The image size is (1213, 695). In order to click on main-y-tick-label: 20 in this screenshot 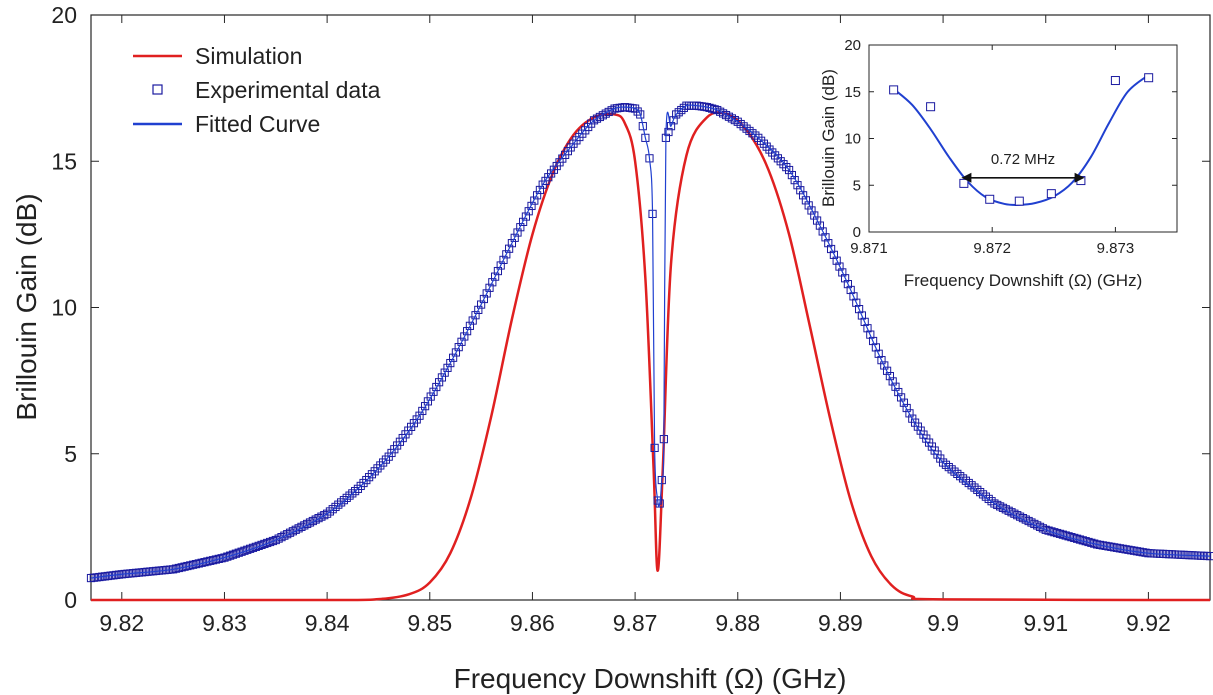, I will do `click(64, 15)`.